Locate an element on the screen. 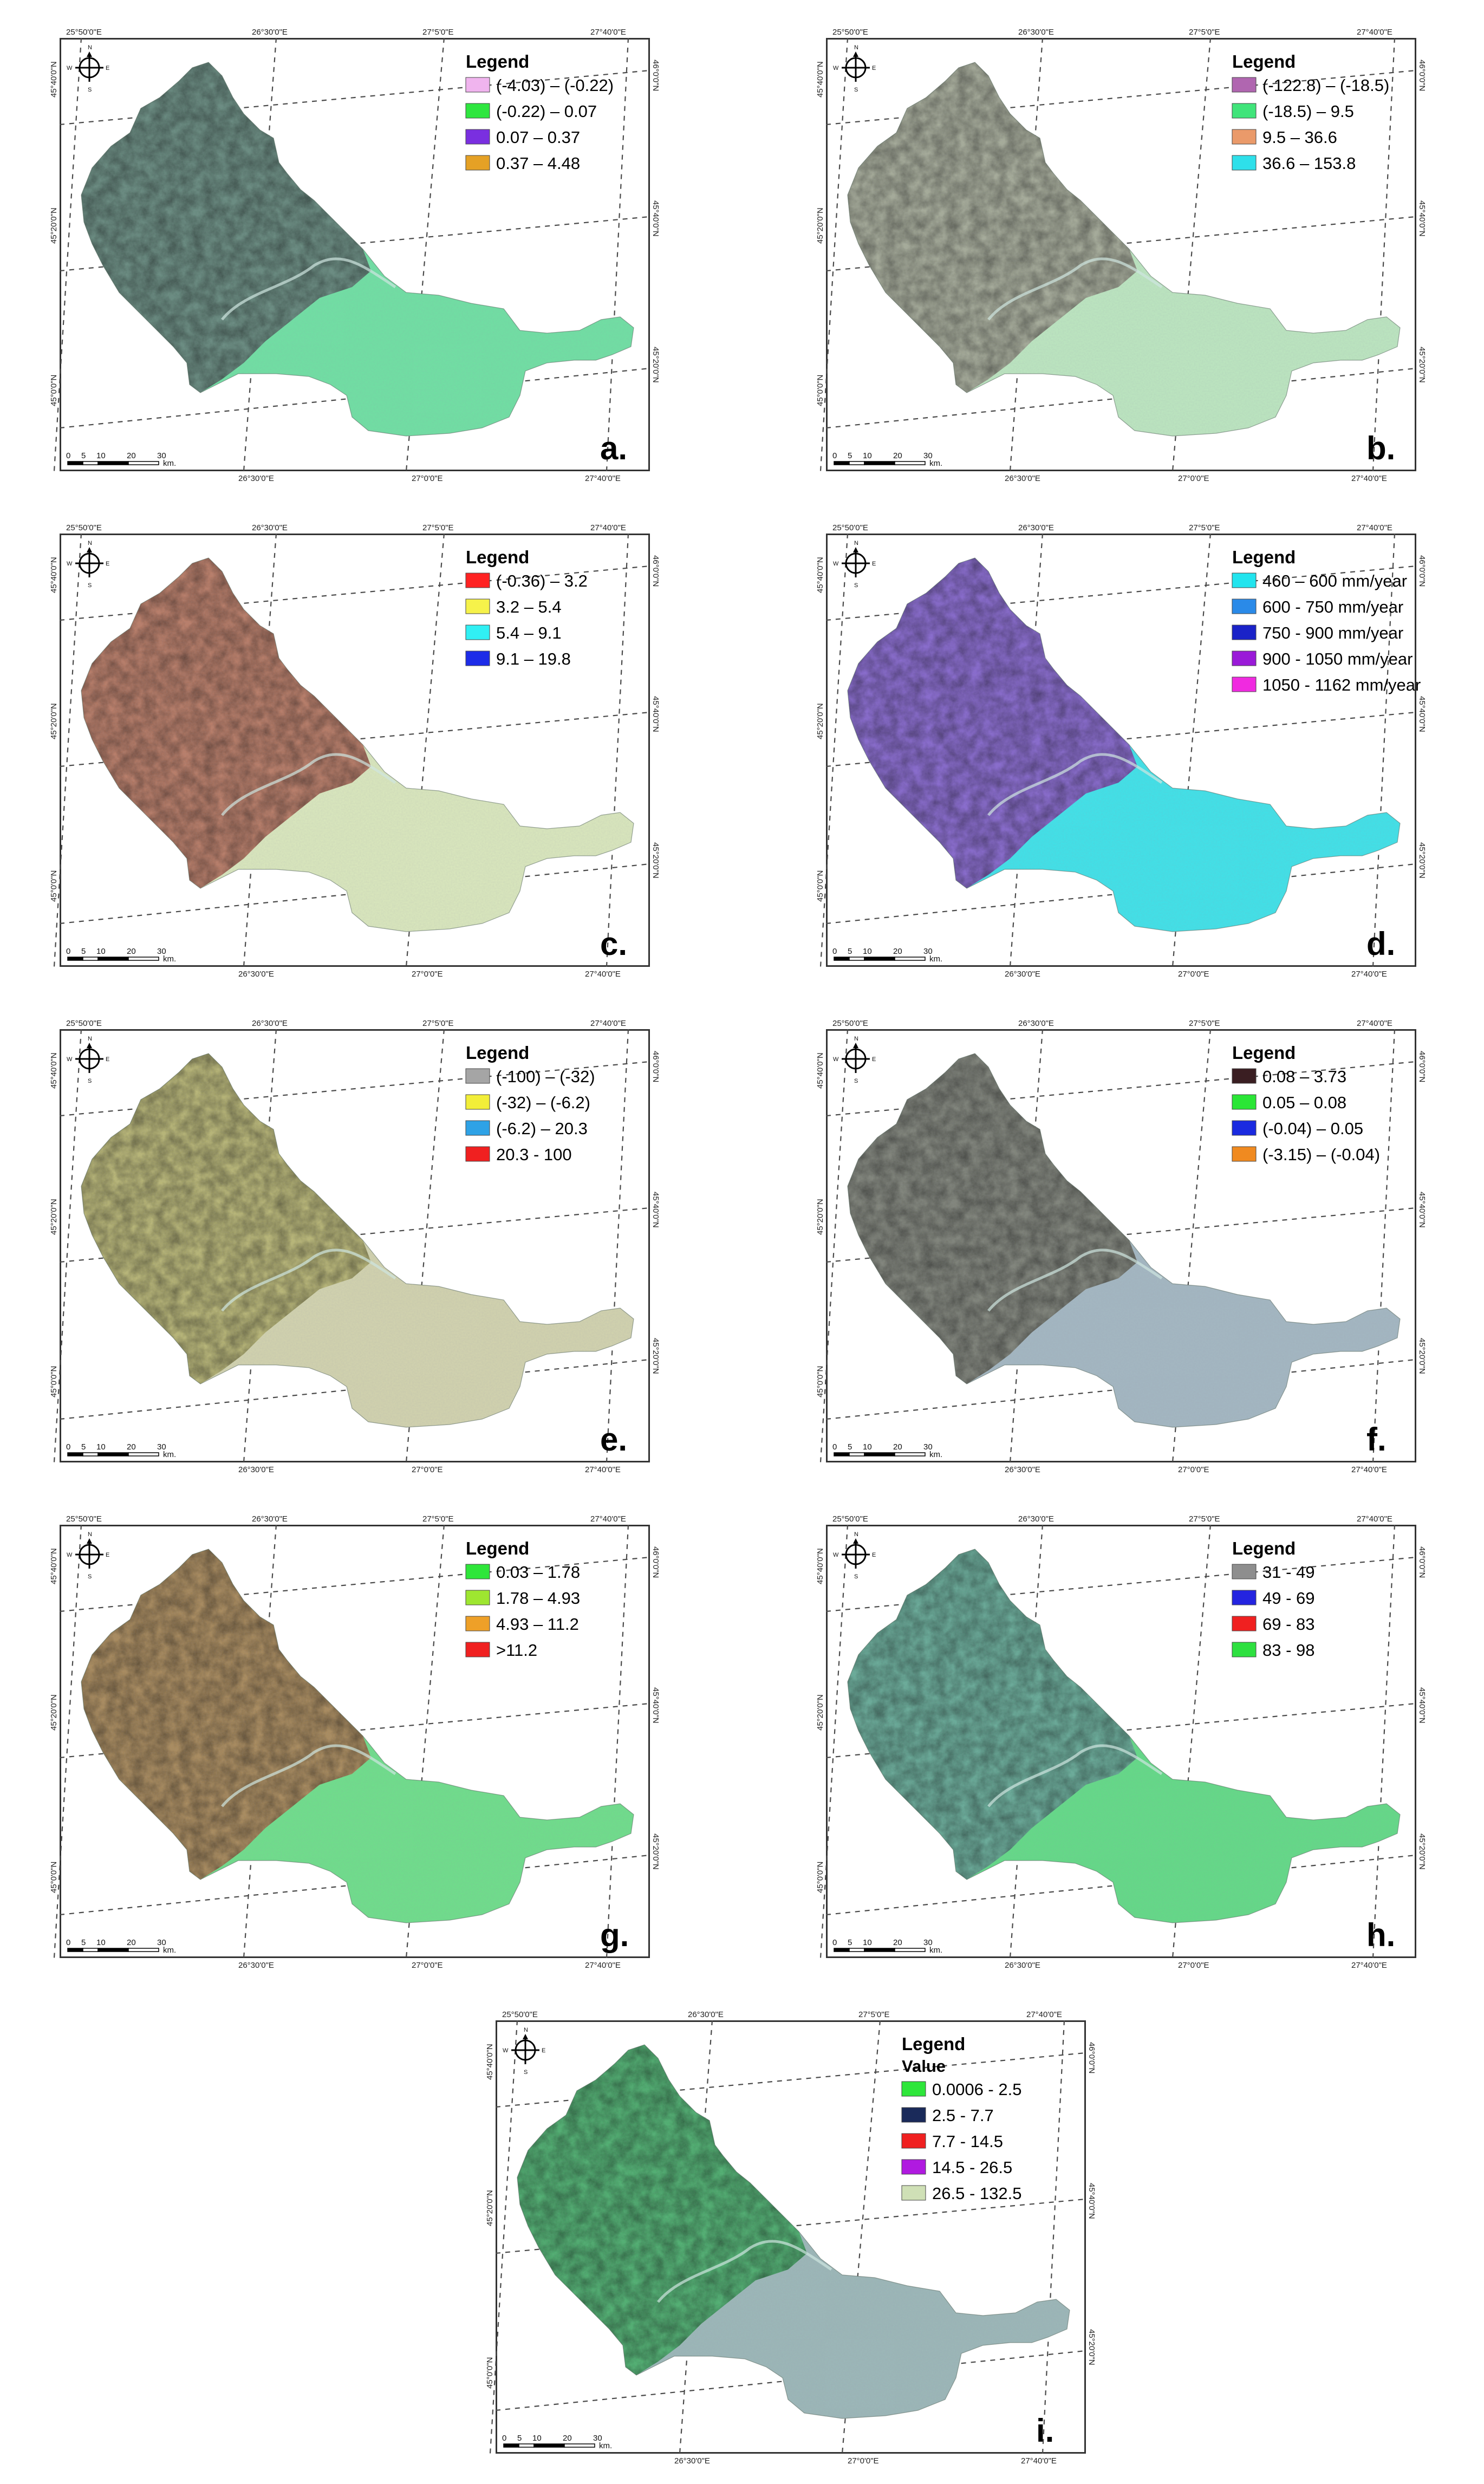 The image size is (1484, 2484). scale-bar-unit: km. is located at coordinates (170, 463).